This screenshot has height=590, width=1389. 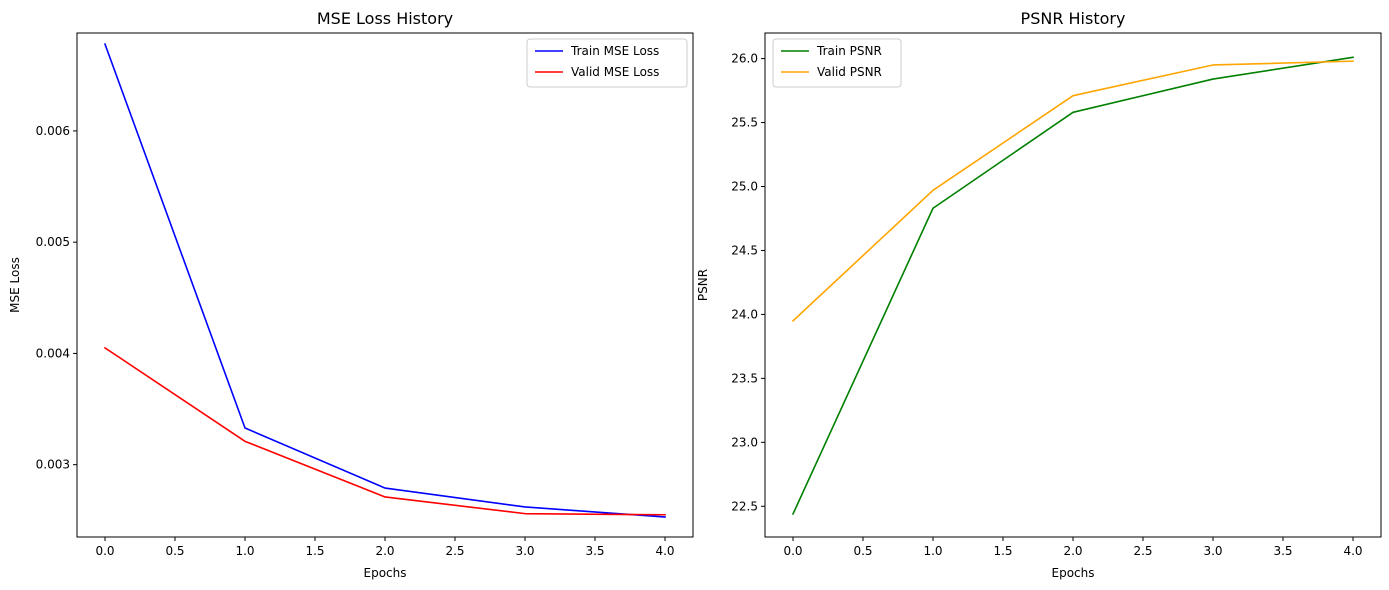 What do you see at coordinates (53, 465) in the screenshot?
I see `y-tick-label: 0.003` at bounding box center [53, 465].